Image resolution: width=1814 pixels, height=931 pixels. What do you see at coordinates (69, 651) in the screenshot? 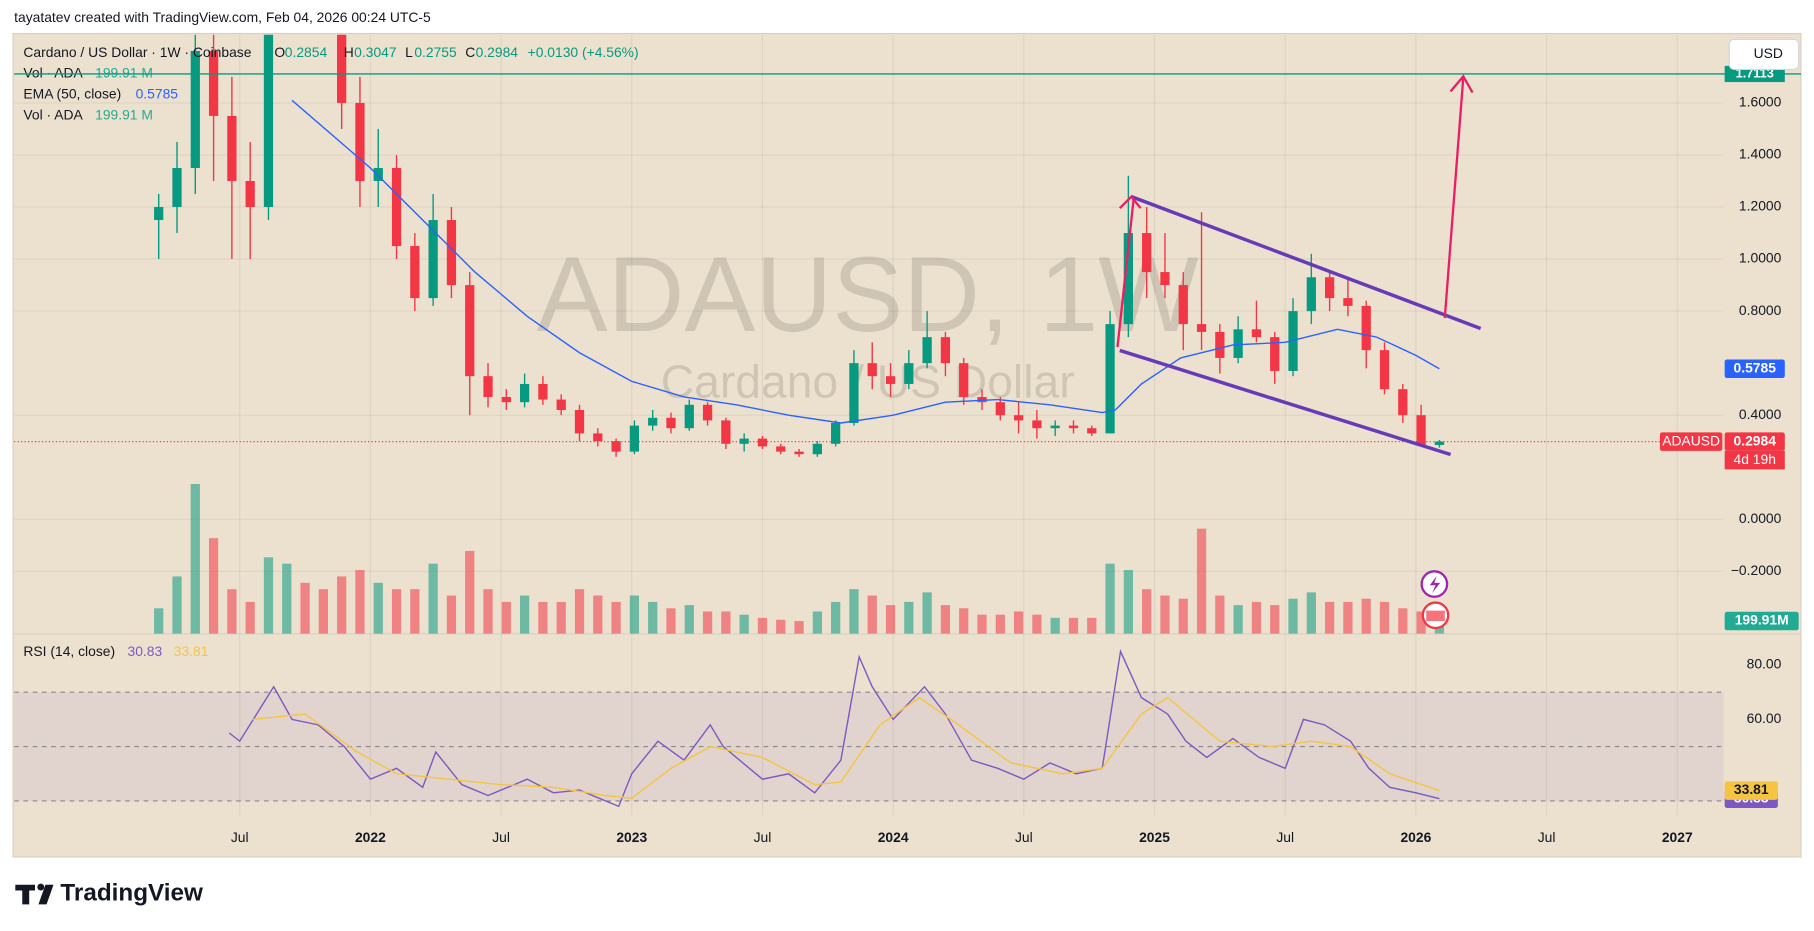
I see `rsi-legend: RSI (14, close)` at bounding box center [69, 651].